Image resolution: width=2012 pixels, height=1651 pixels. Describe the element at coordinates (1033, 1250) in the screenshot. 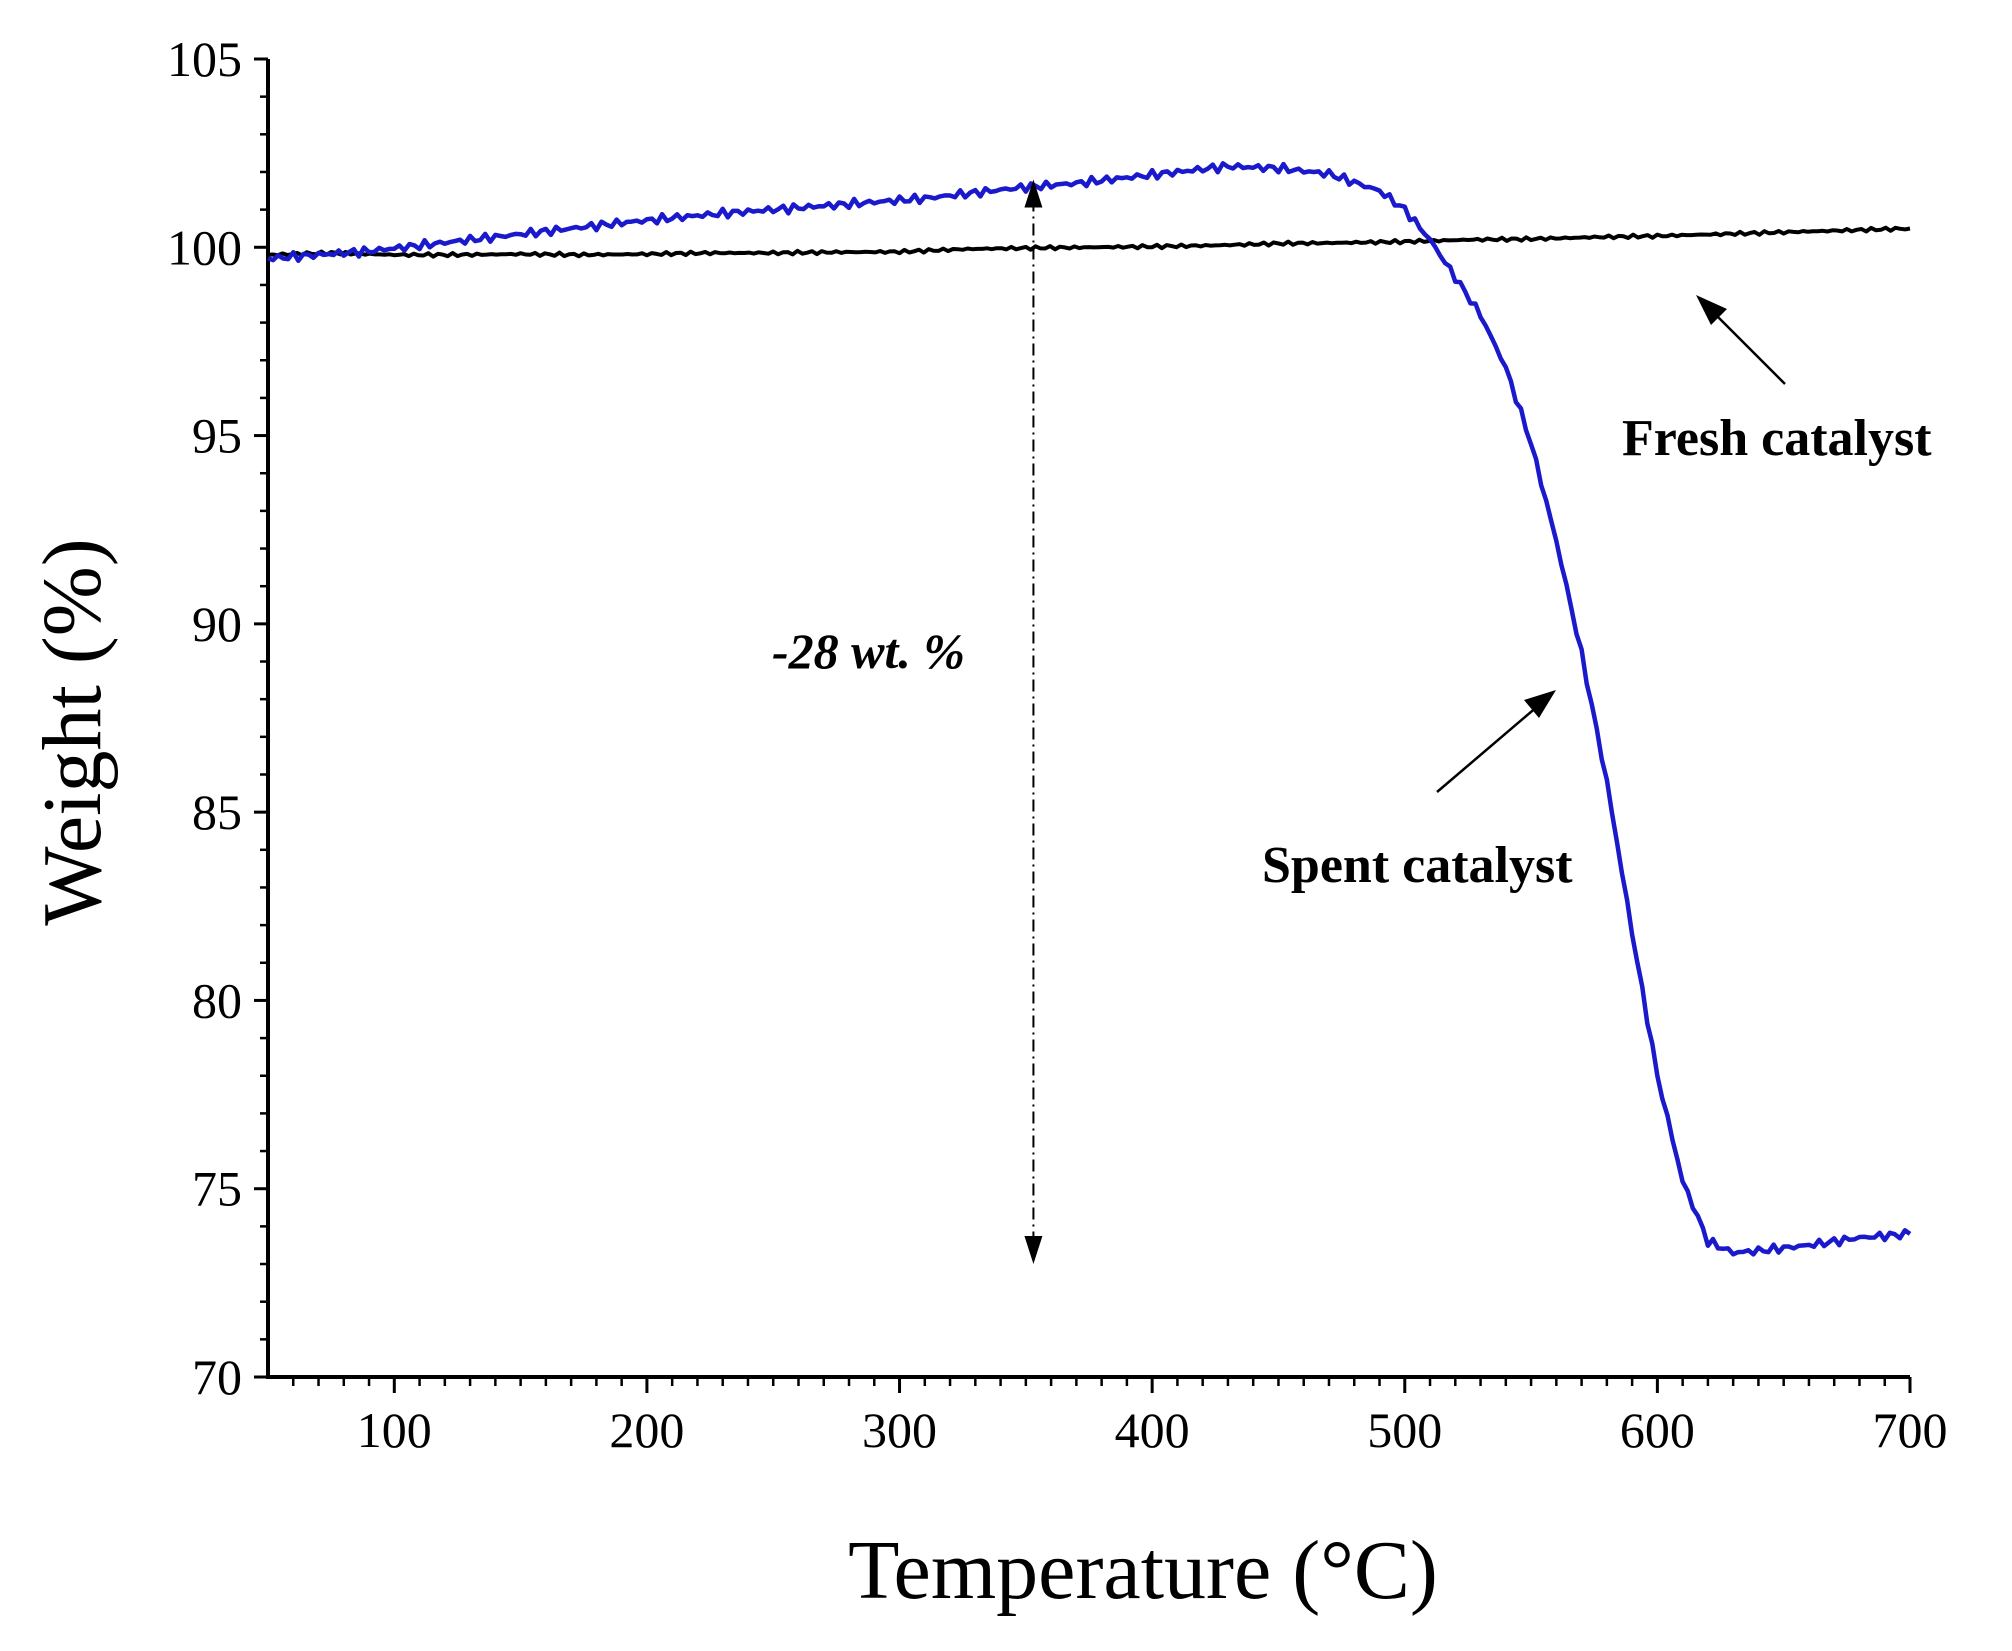

I see `weight-loss-arrowhead-bottom` at that location.